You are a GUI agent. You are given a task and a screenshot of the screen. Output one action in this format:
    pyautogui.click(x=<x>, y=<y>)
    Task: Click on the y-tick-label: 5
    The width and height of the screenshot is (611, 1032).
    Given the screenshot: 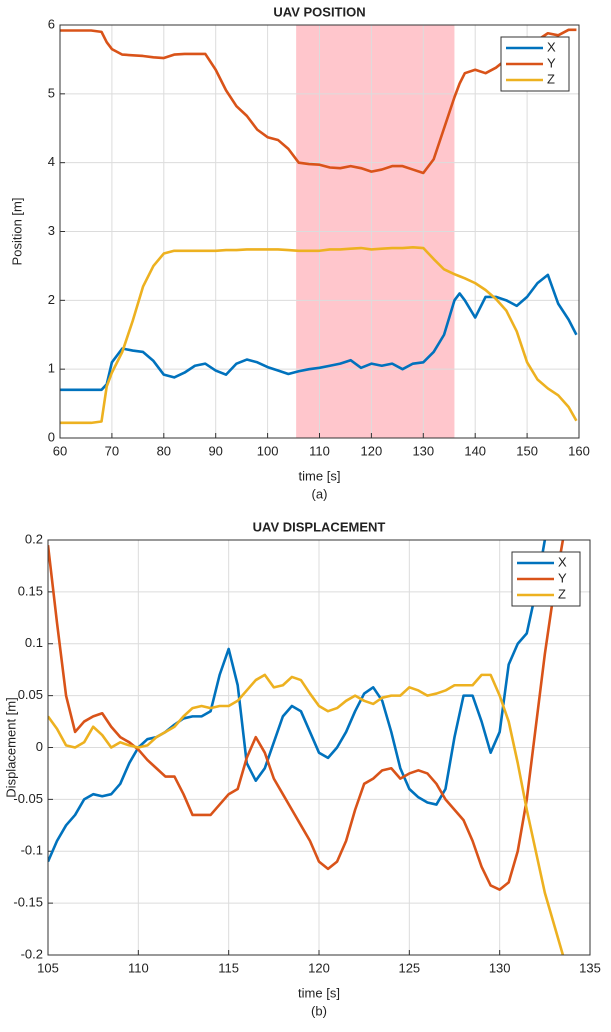 What is the action you would take?
    pyautogui.click(x=51, y=92)
    